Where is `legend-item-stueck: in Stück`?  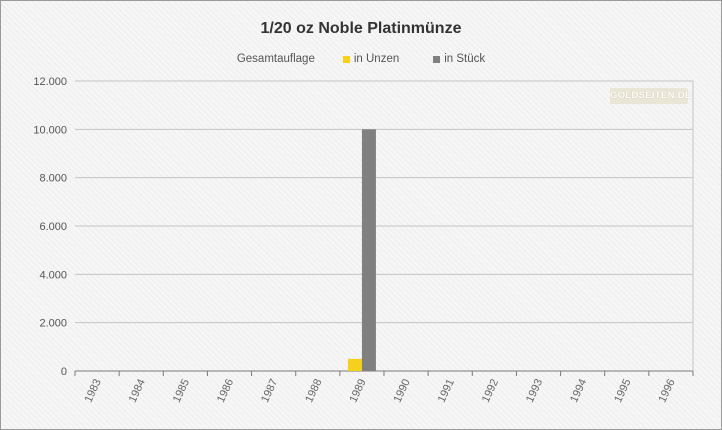
legend-item-stueck: in Stück is located at coordinates (459, 59).